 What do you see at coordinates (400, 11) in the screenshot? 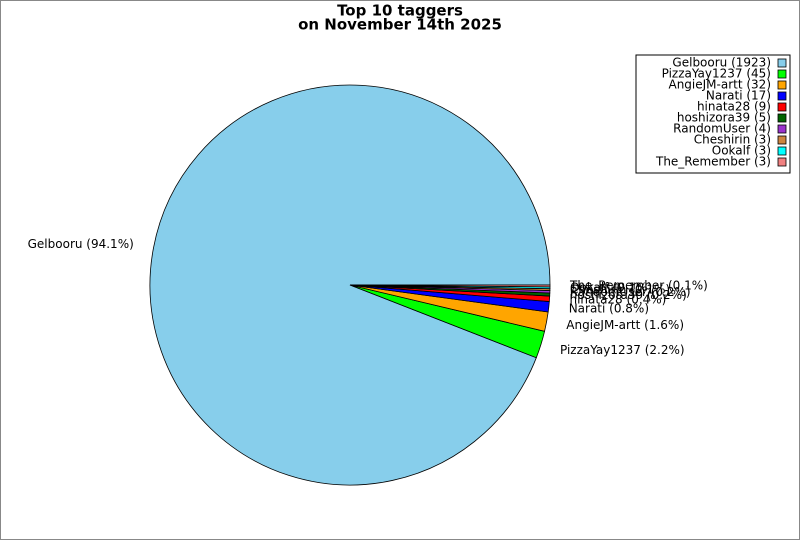
I see `chart-title: Top 10 taggers` at bounding box center [400, 11].